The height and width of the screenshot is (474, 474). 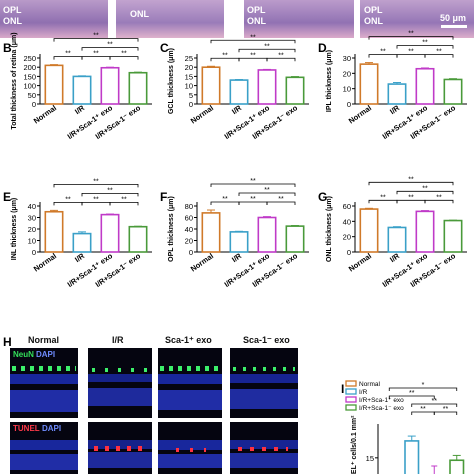 What do you see at coordinates (329, 81) in the screenshot?
I see `y-axis-label: IPL thickness (μm)` at bounding box center [329, 81].